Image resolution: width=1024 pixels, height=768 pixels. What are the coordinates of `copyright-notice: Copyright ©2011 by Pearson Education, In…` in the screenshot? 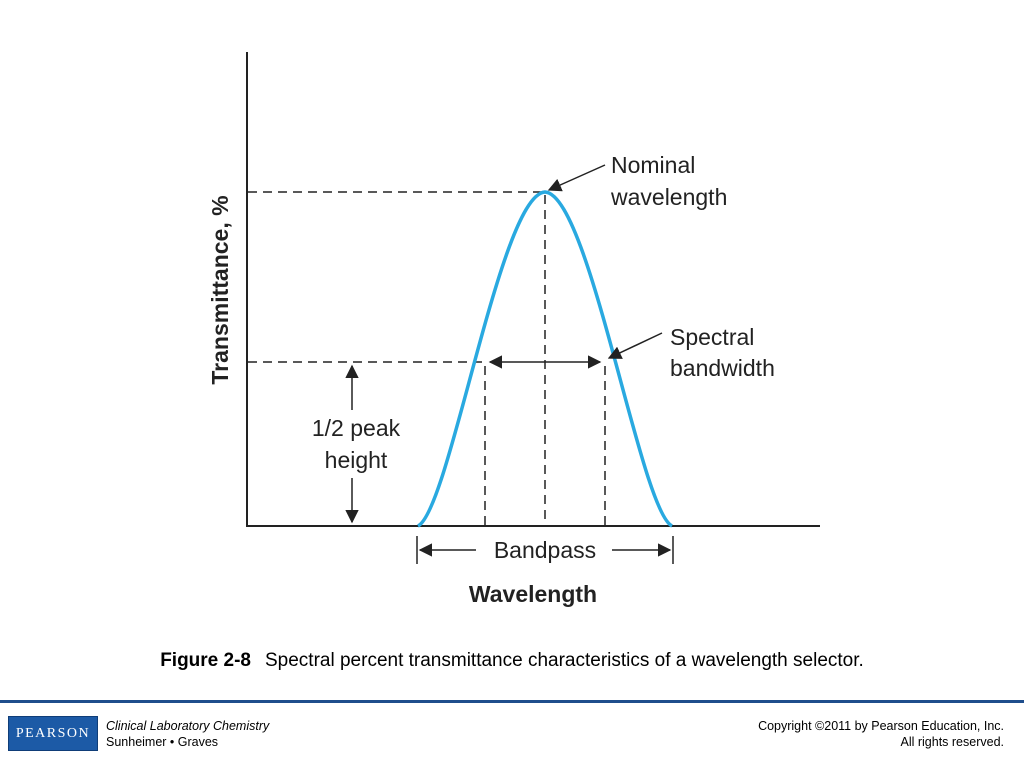 It's located at (881, 734).